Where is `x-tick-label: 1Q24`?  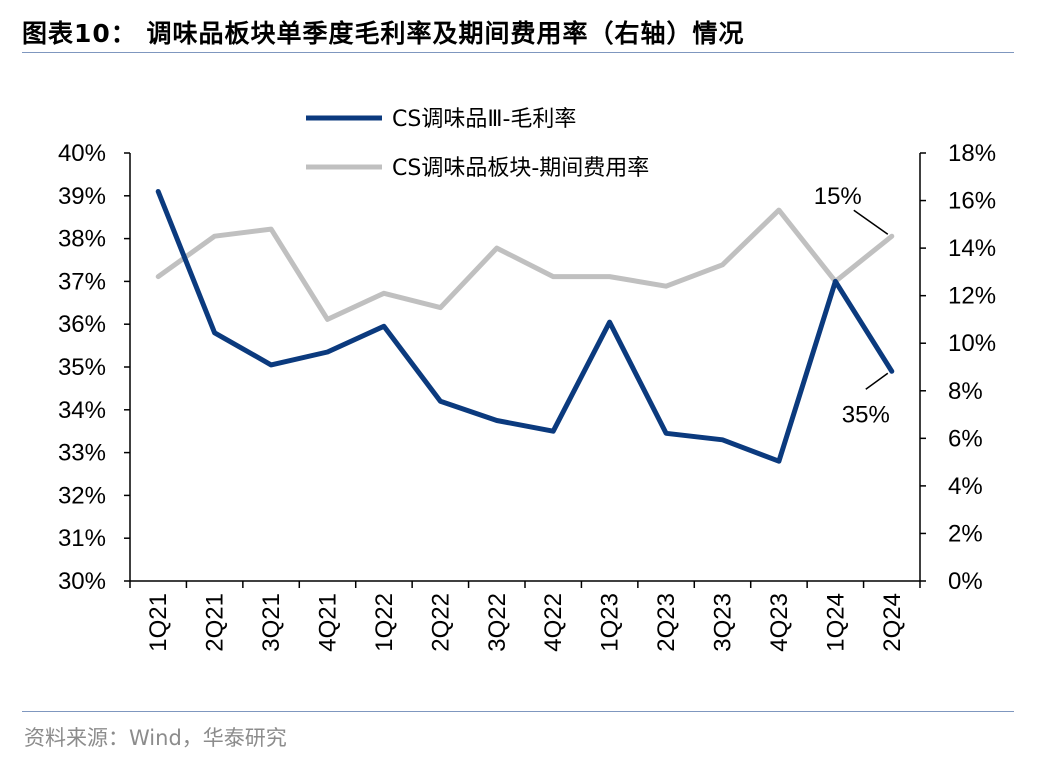 x-tick-label: 1Q24 is located at coordinates (835, 622).